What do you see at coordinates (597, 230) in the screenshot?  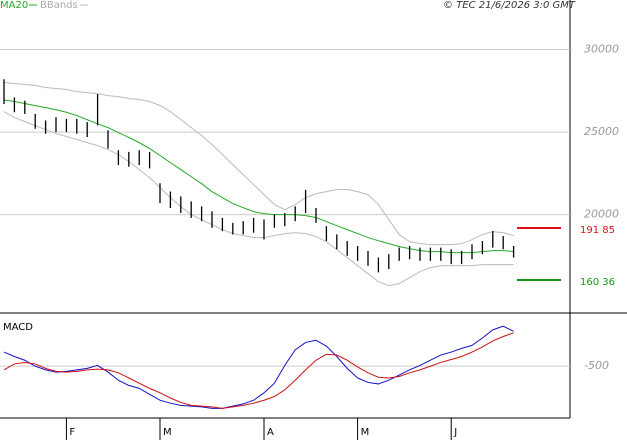 I see `level-label: 191 85` at bounding box center [597, 230].